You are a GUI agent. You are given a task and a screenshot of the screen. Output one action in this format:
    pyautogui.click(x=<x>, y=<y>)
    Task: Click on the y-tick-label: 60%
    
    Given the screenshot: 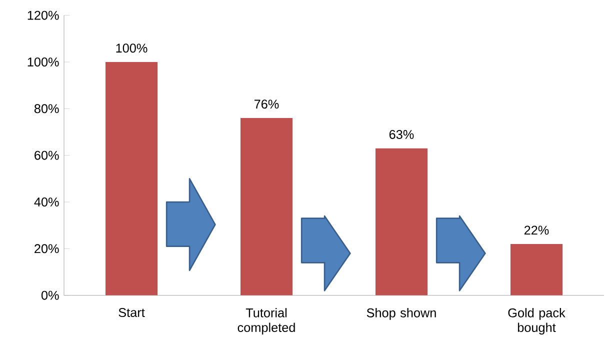 What is the action you would take?
    pyautogui.click(x=46, y=155)
    